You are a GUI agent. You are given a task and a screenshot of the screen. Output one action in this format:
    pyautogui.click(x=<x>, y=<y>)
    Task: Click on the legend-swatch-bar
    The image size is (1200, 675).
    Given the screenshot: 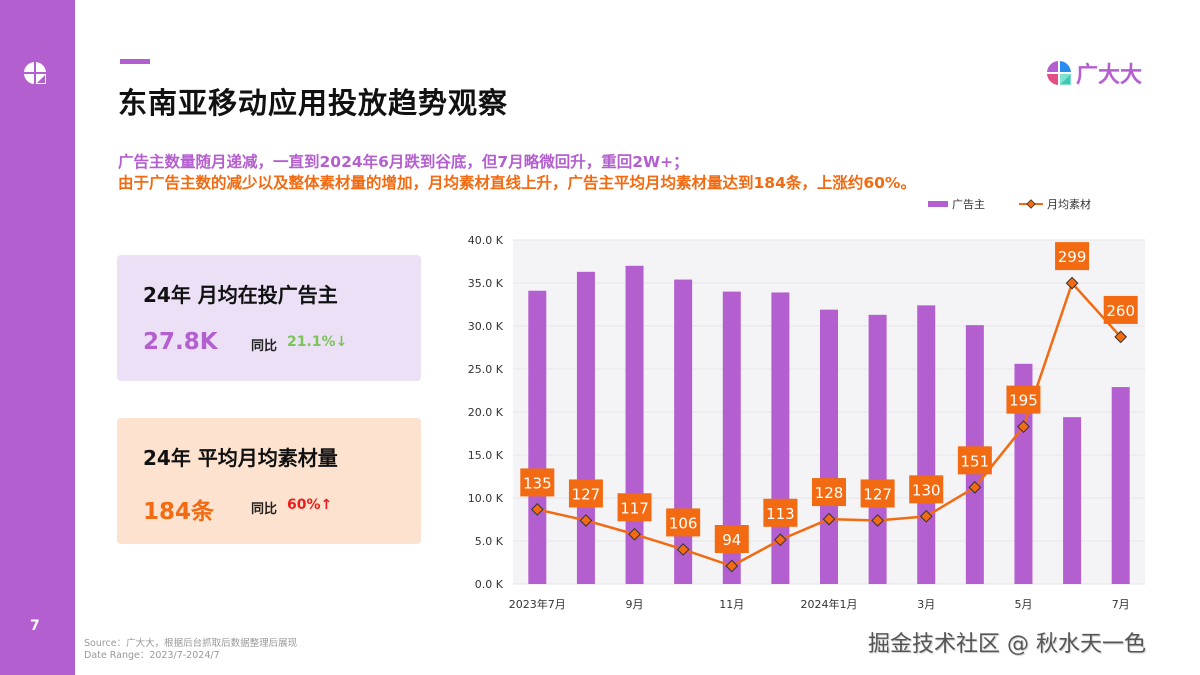 What is the action you would take?
    pyautogui.click(x=938, y=204)
    